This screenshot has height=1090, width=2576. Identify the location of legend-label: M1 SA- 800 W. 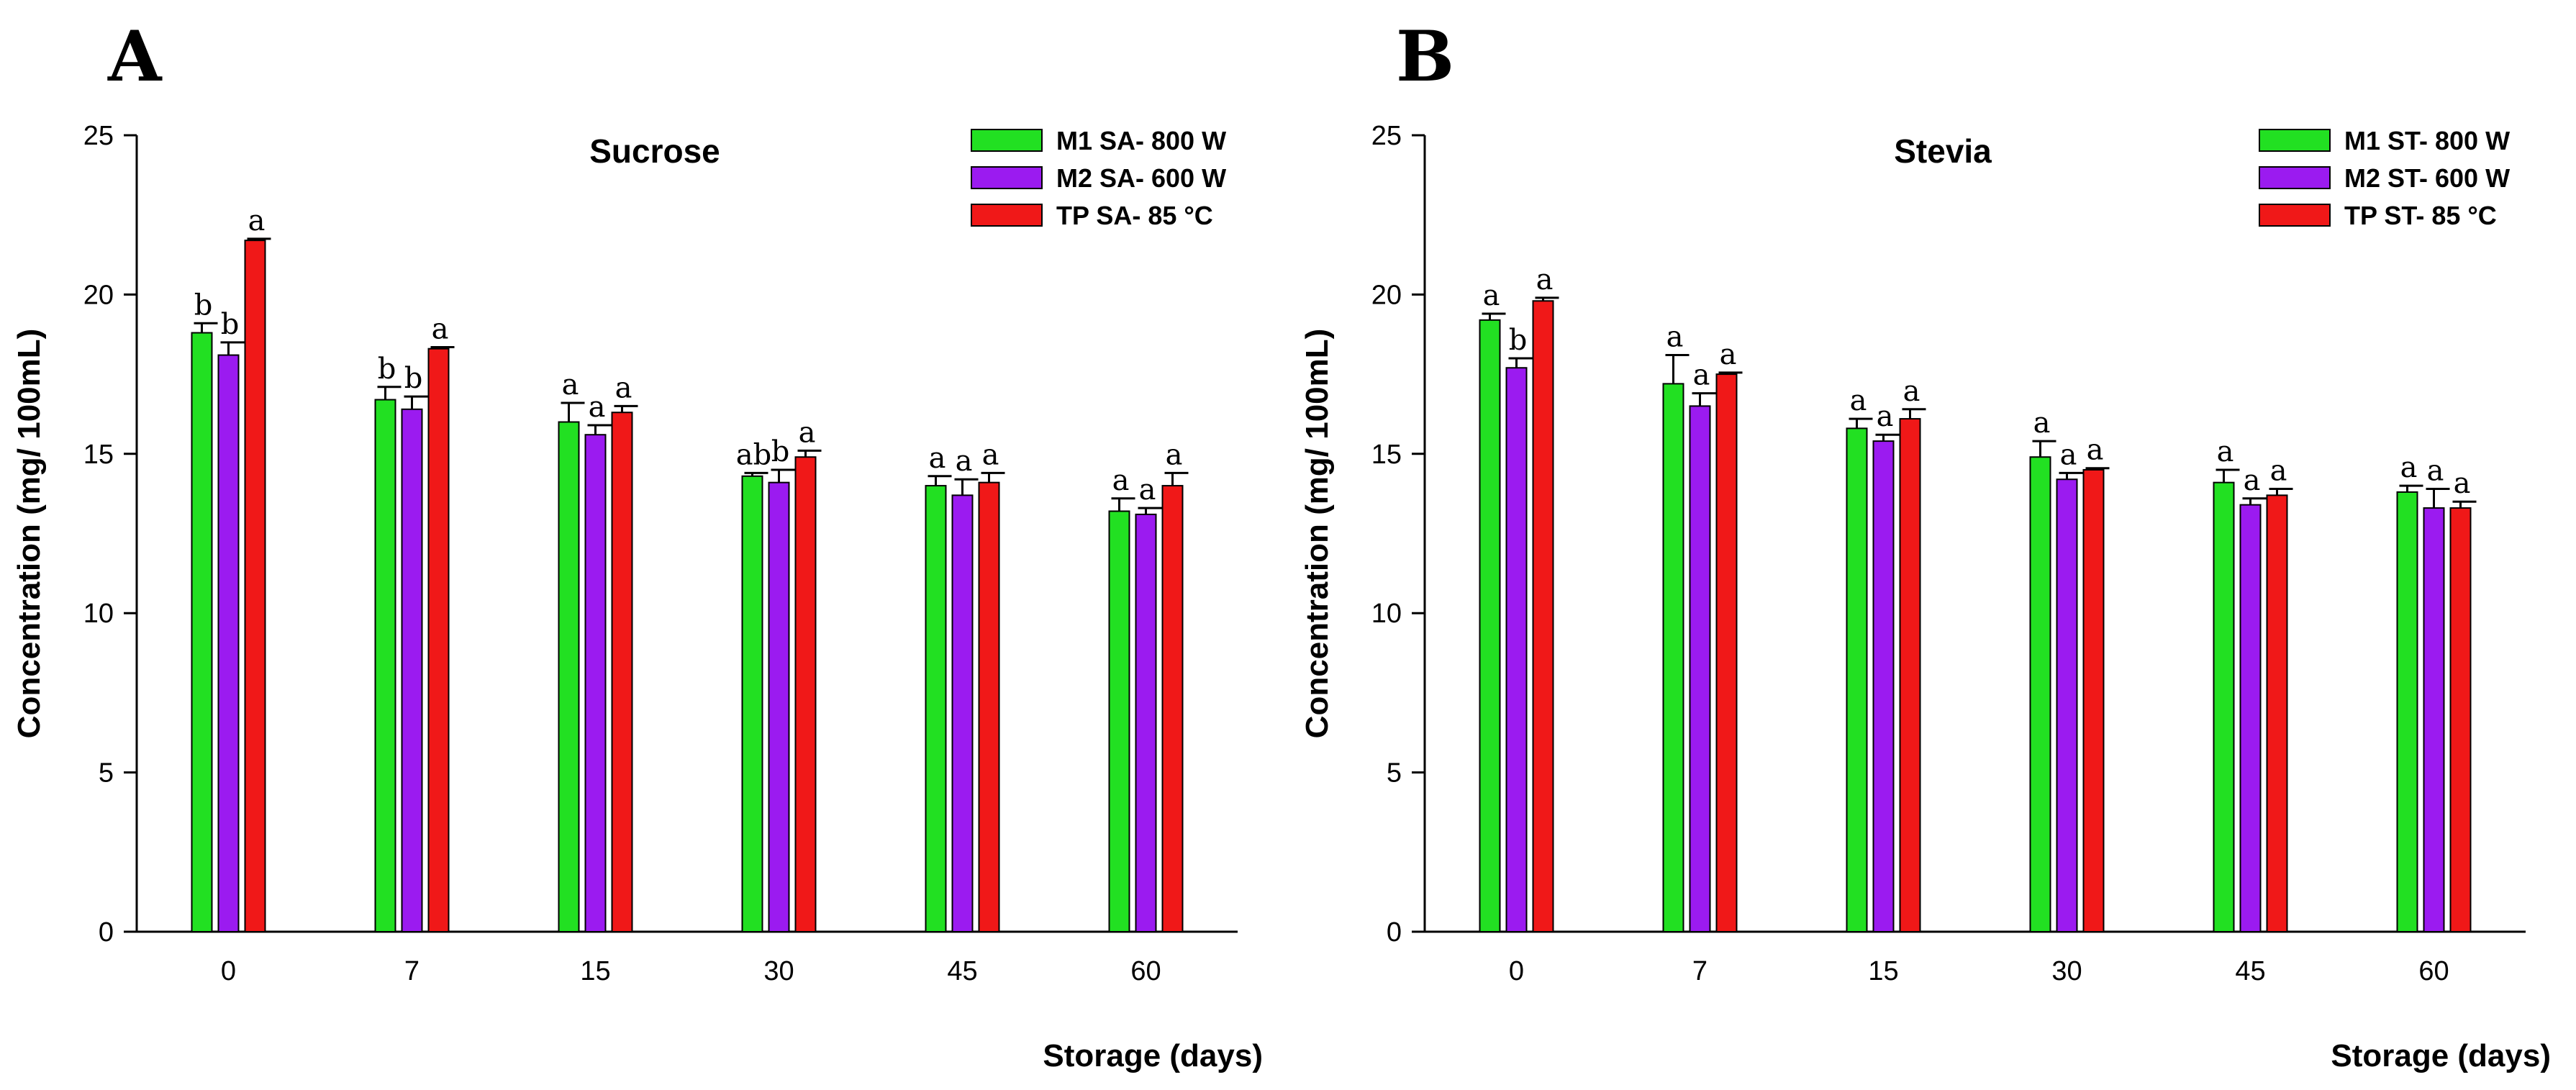
(1141, 140).